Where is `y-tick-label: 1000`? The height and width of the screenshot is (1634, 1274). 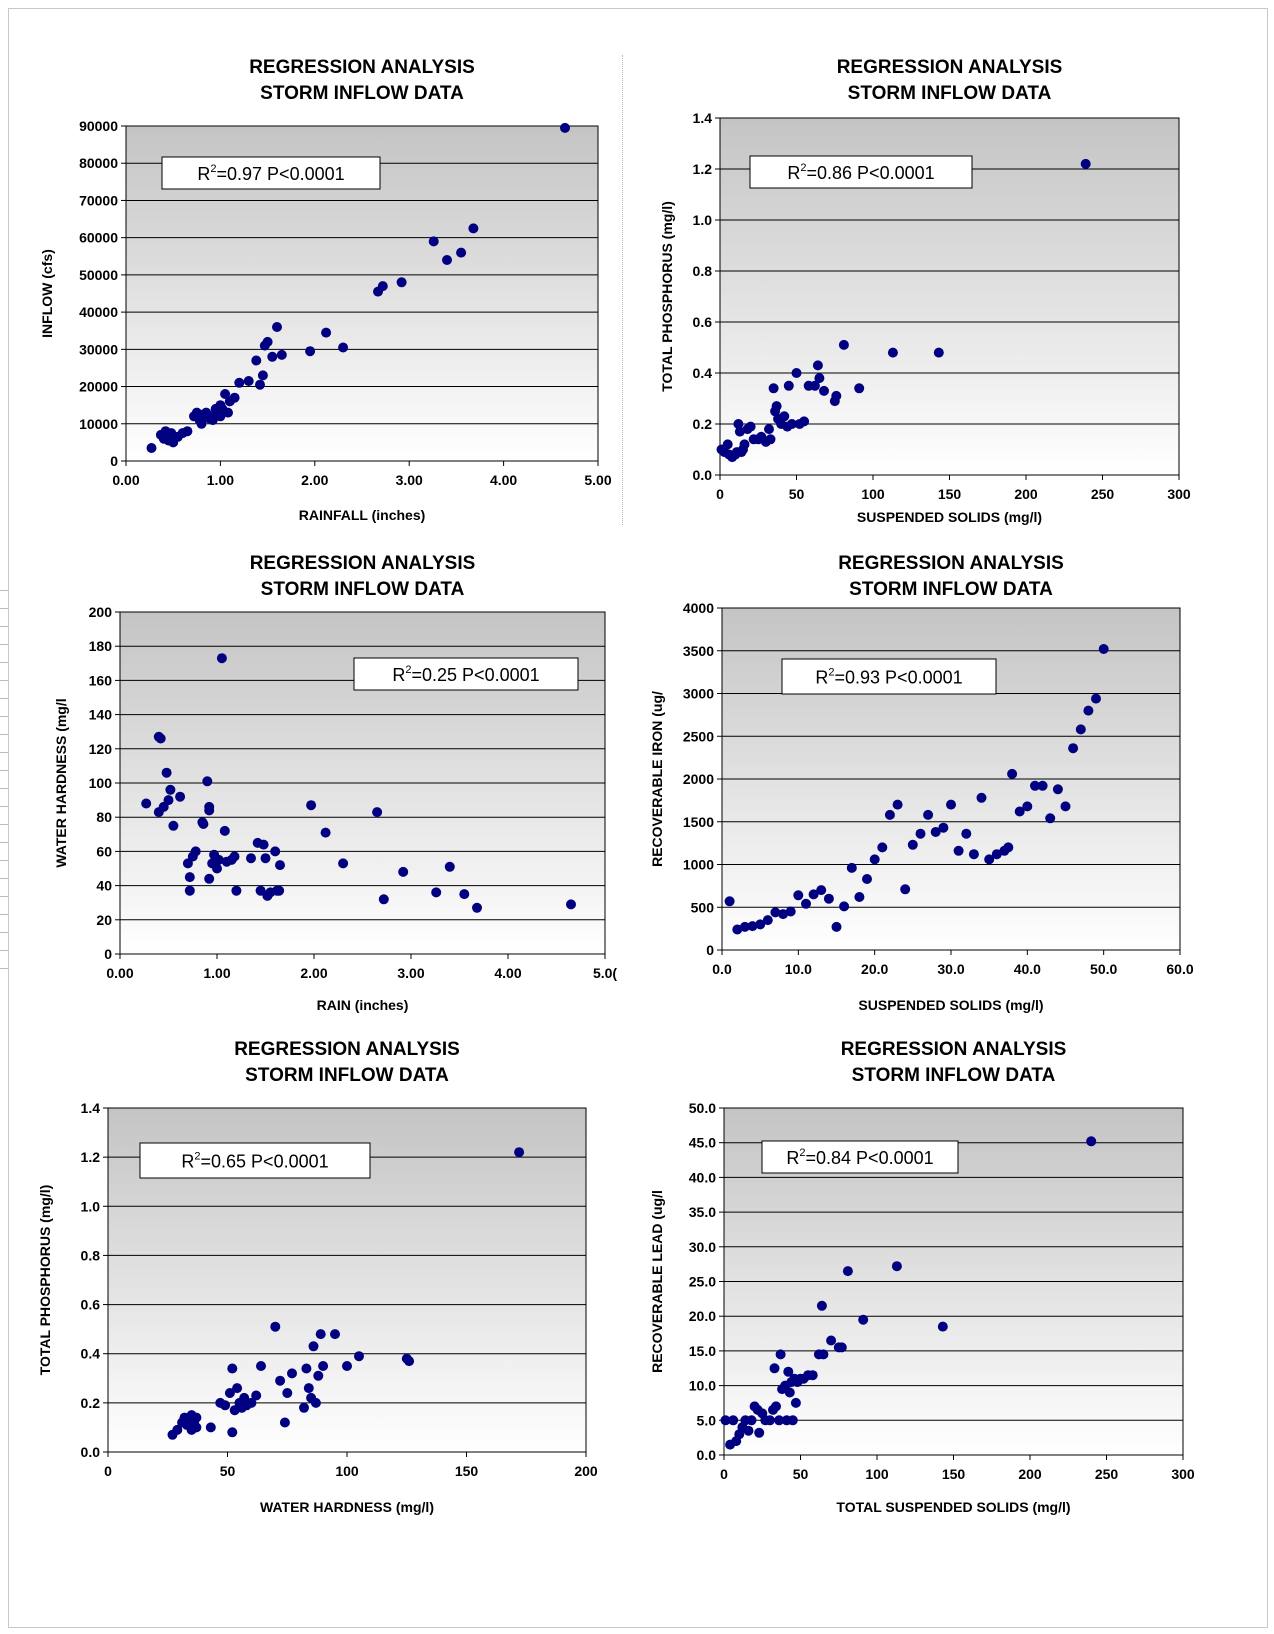 y-tick-label: 1000 is located at coordinates (698, 865).